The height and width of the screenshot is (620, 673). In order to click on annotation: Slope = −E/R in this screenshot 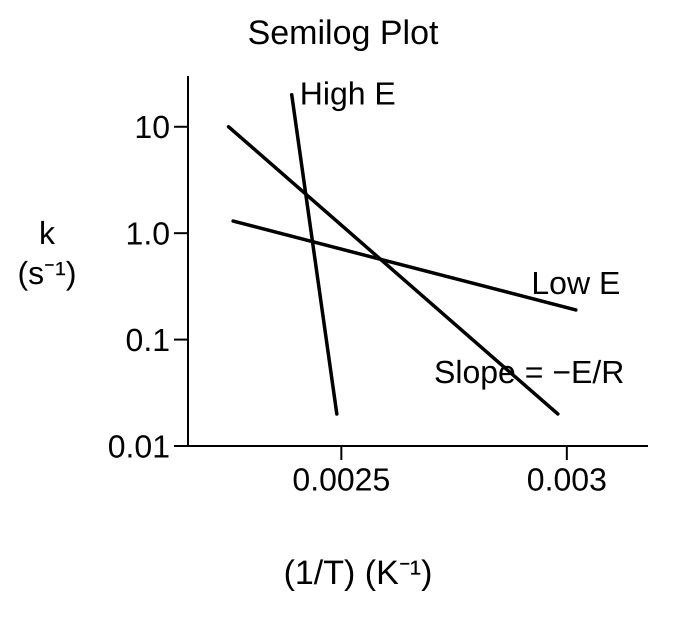, I will do `click(529, 372)`.